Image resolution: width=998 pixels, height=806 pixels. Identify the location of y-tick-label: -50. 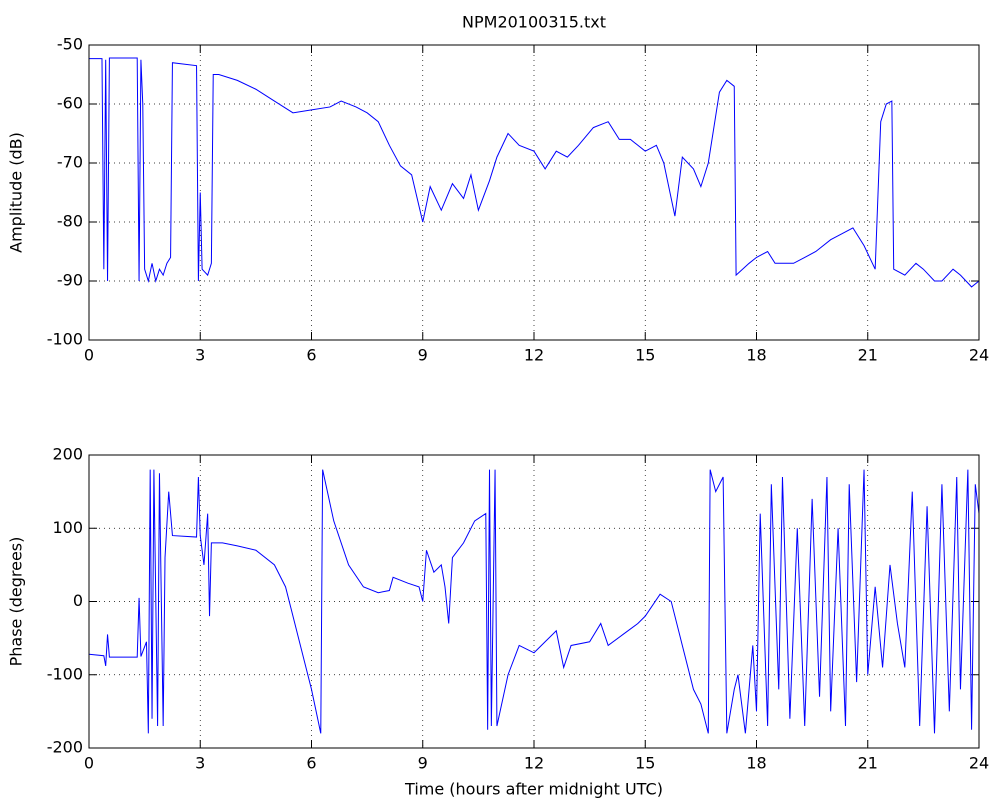
(70, 44).